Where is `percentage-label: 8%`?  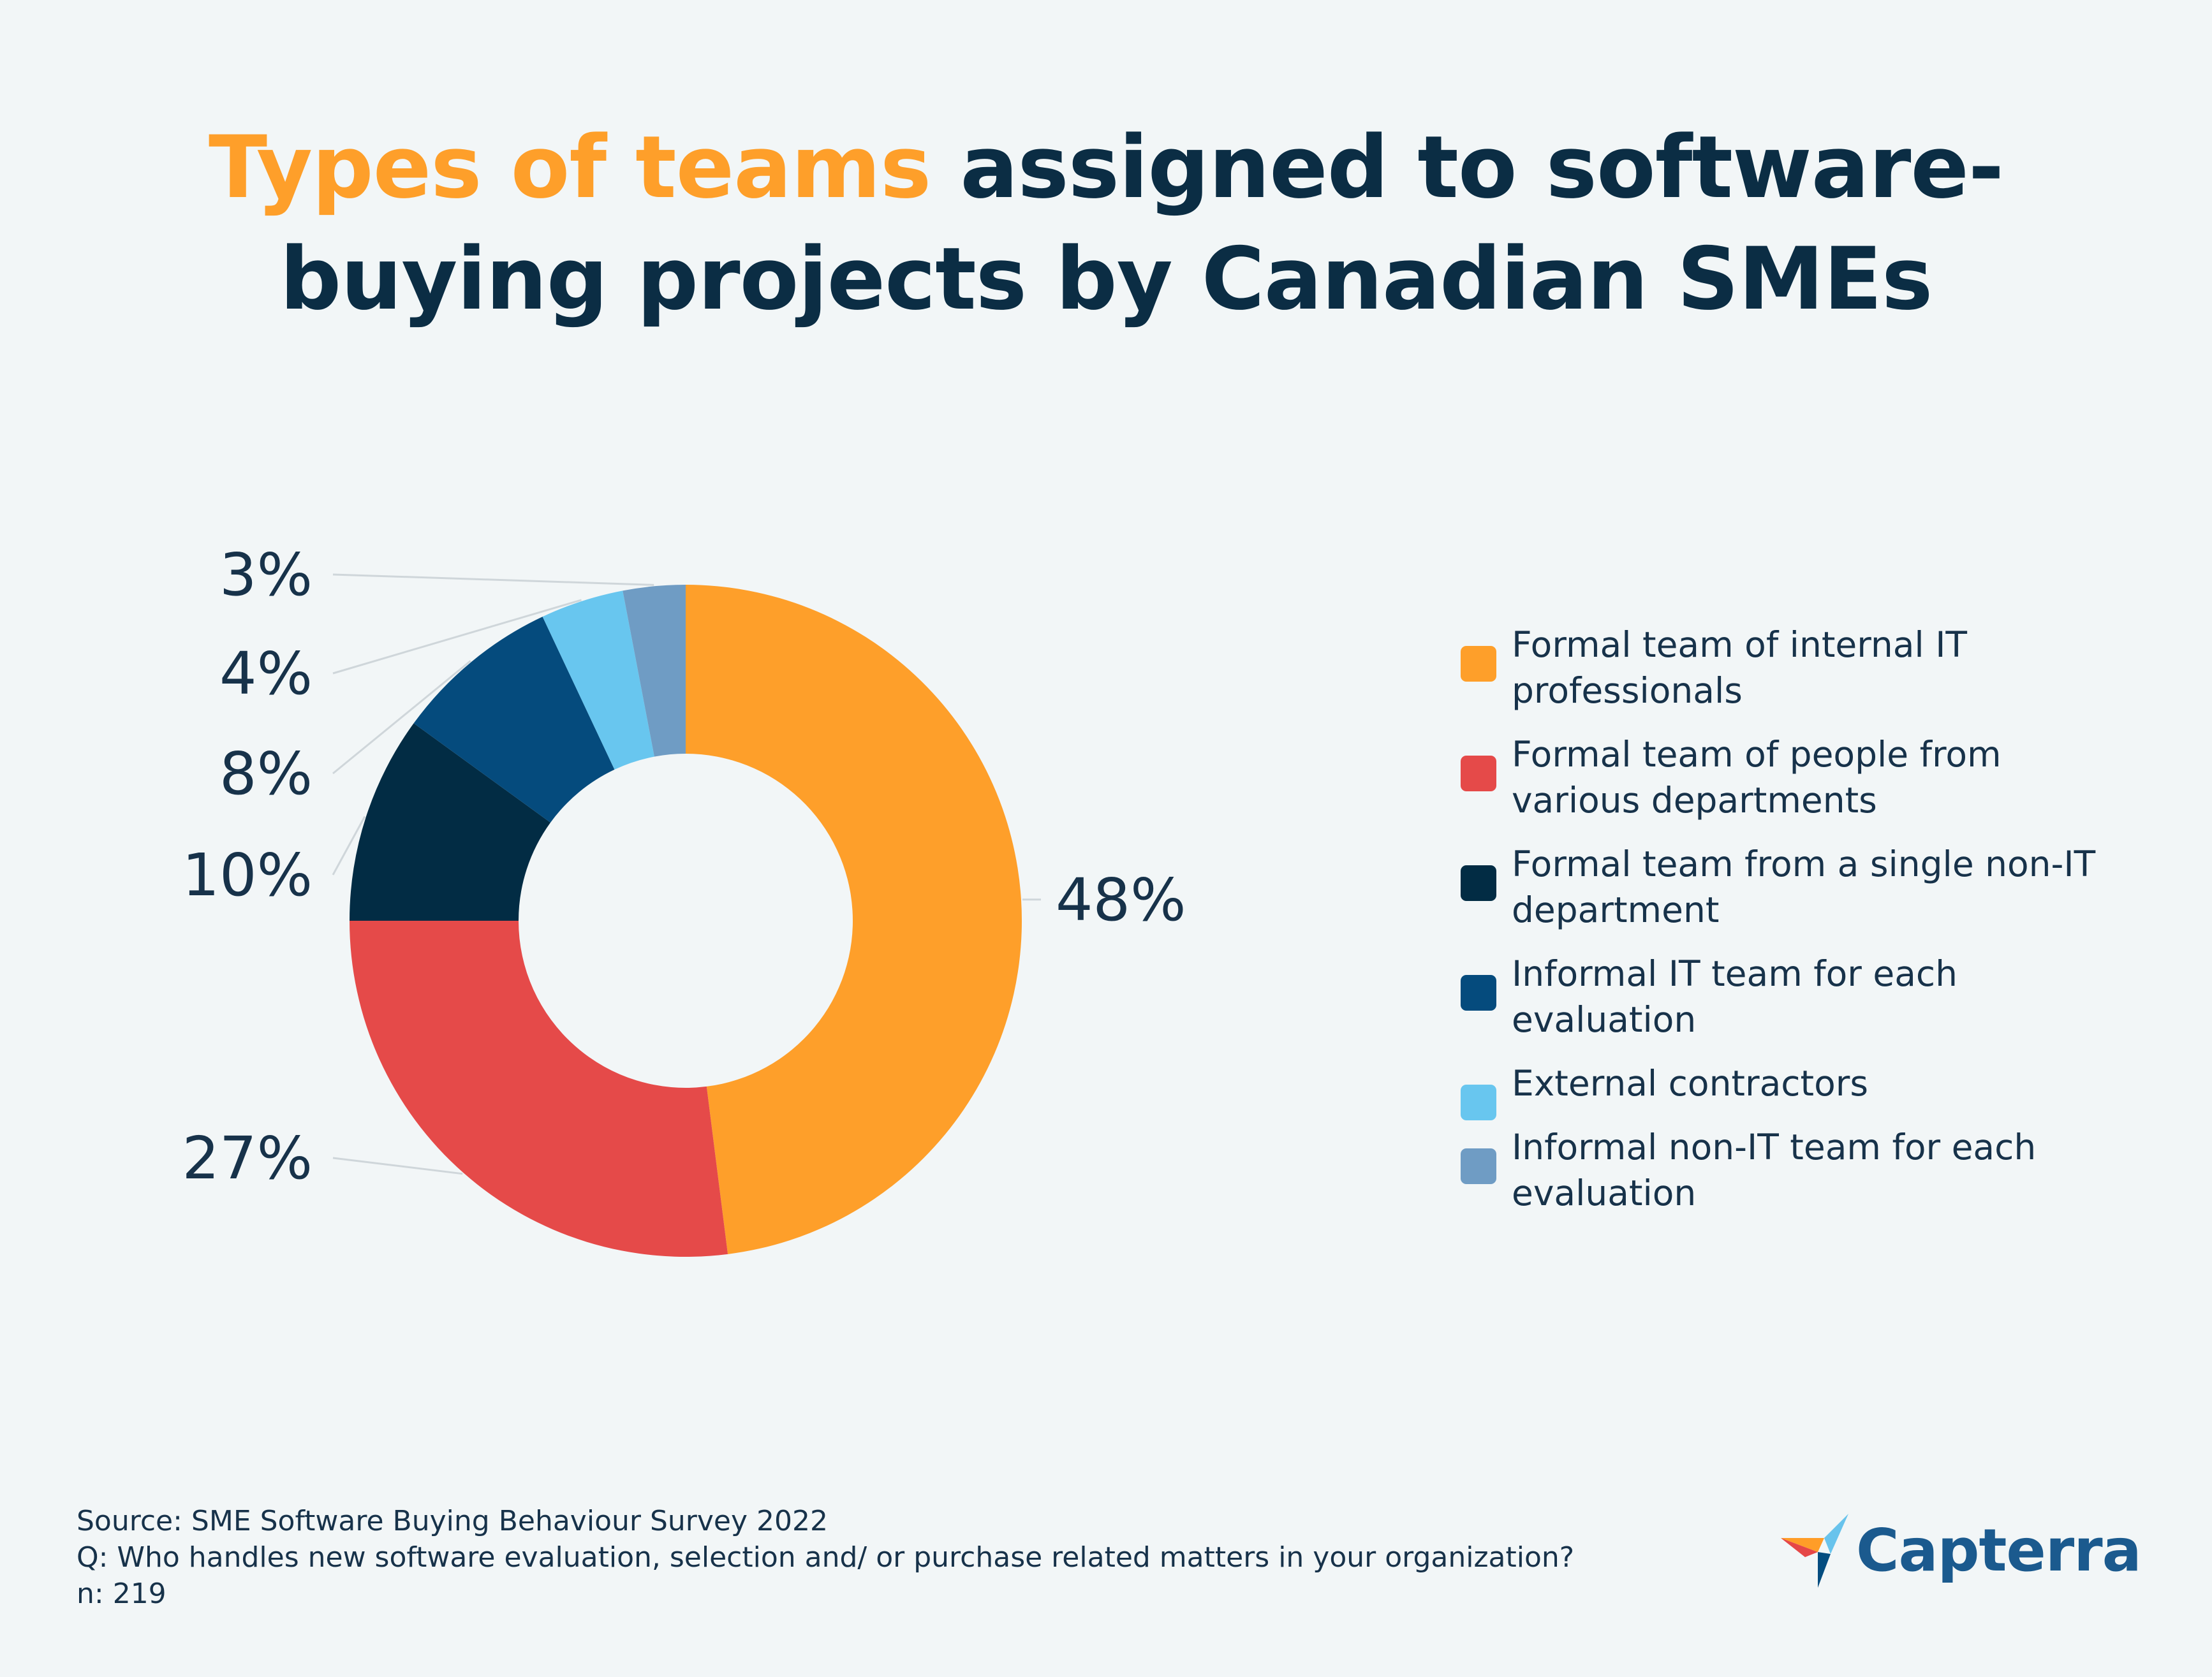
percentage-label: 8% is located at coordinates (266, 774).